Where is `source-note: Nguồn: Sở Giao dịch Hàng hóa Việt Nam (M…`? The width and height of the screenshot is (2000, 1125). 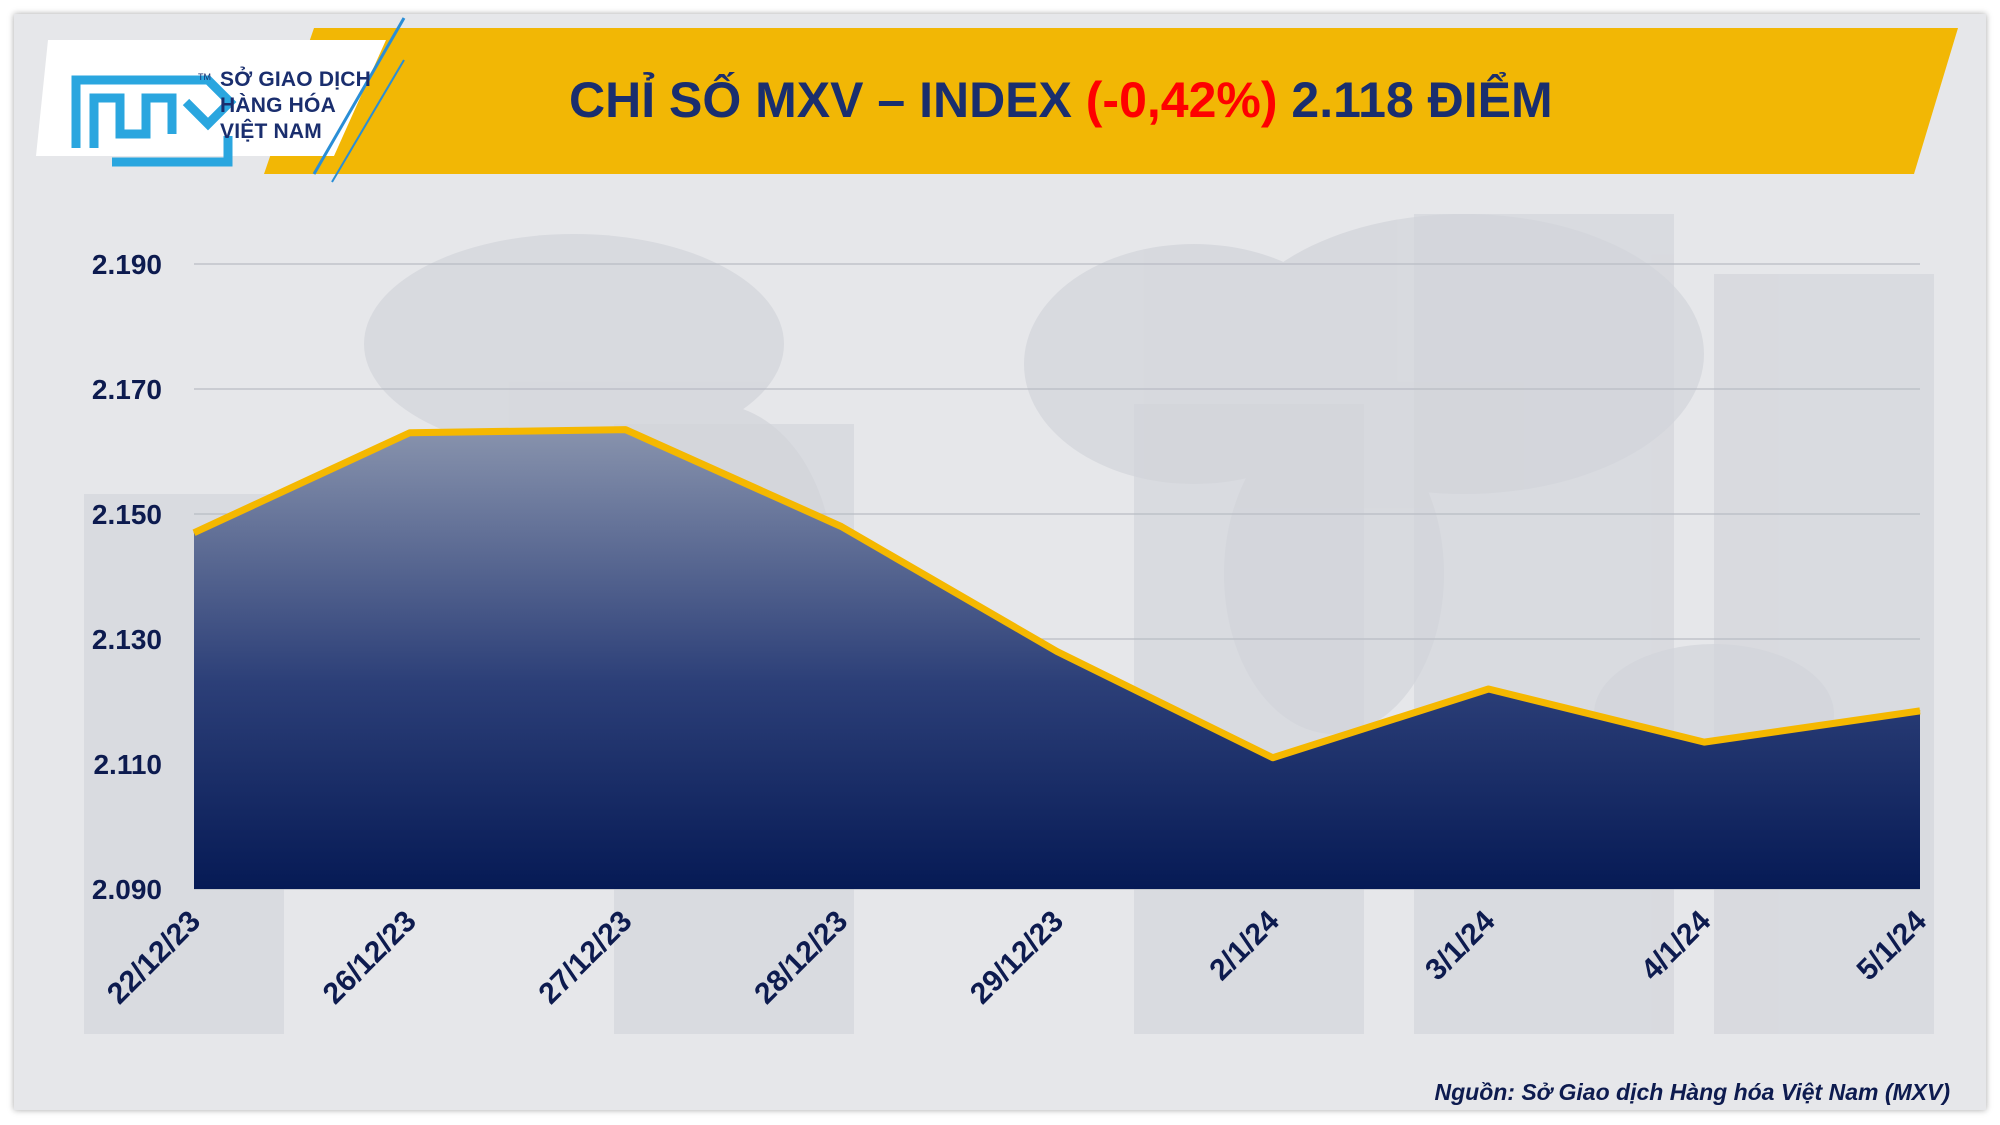
source-note: Nguồn: Sở Giao dịch Hàng hóa Việt Nam (M… is located at coordinates (1692, 1092).